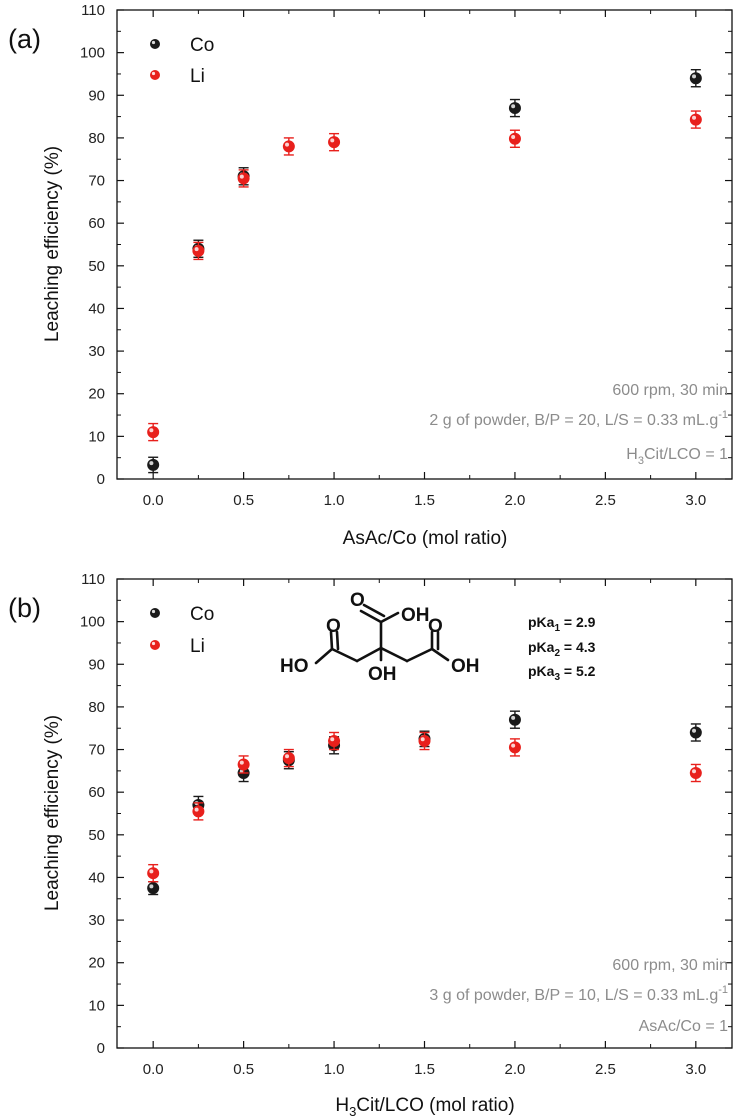 The height and width of the screenshot is (1119, 736). What do you see at coordinates (96, 436) in the screenshot?
I see `y-tick-label: 10` at bounding box center [96, 436].